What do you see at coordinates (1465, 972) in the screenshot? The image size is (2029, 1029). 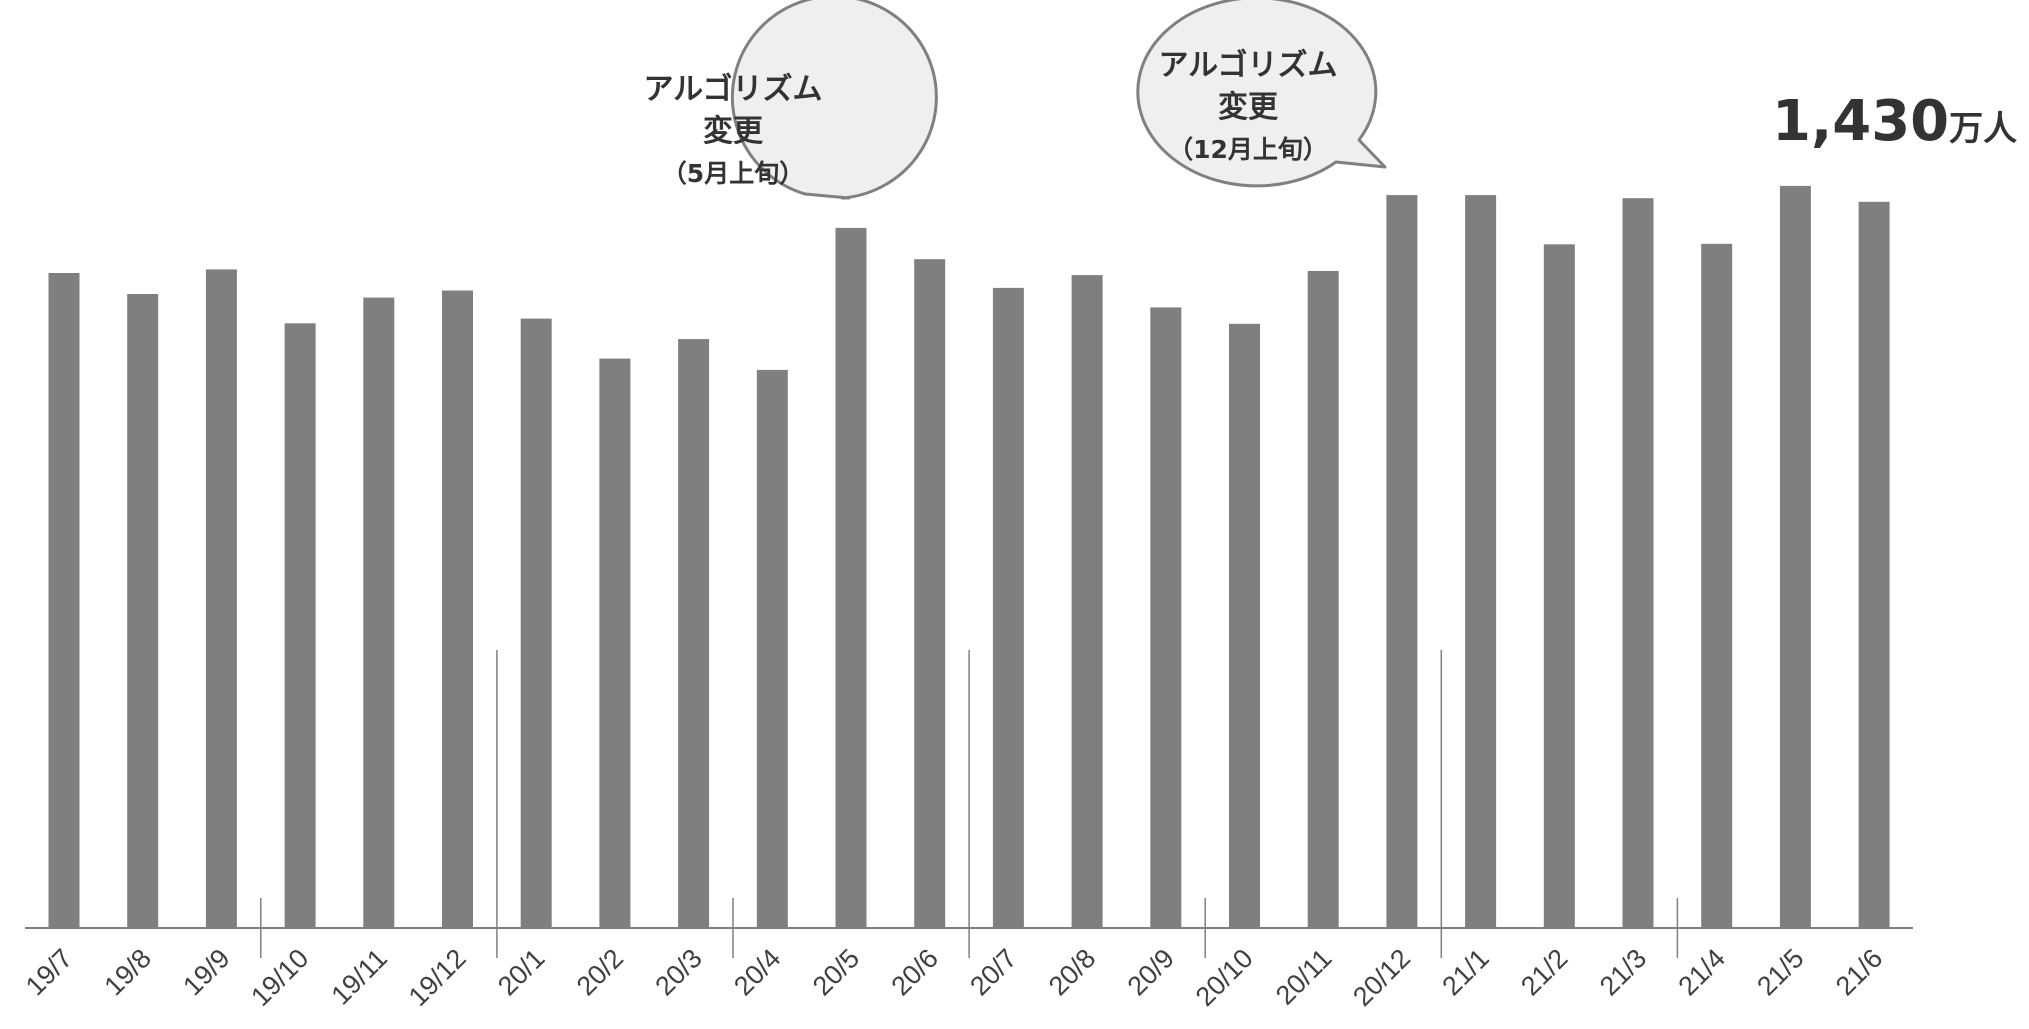 I see `x-tick-label: 21/1` at bounding box center [1465, 972].